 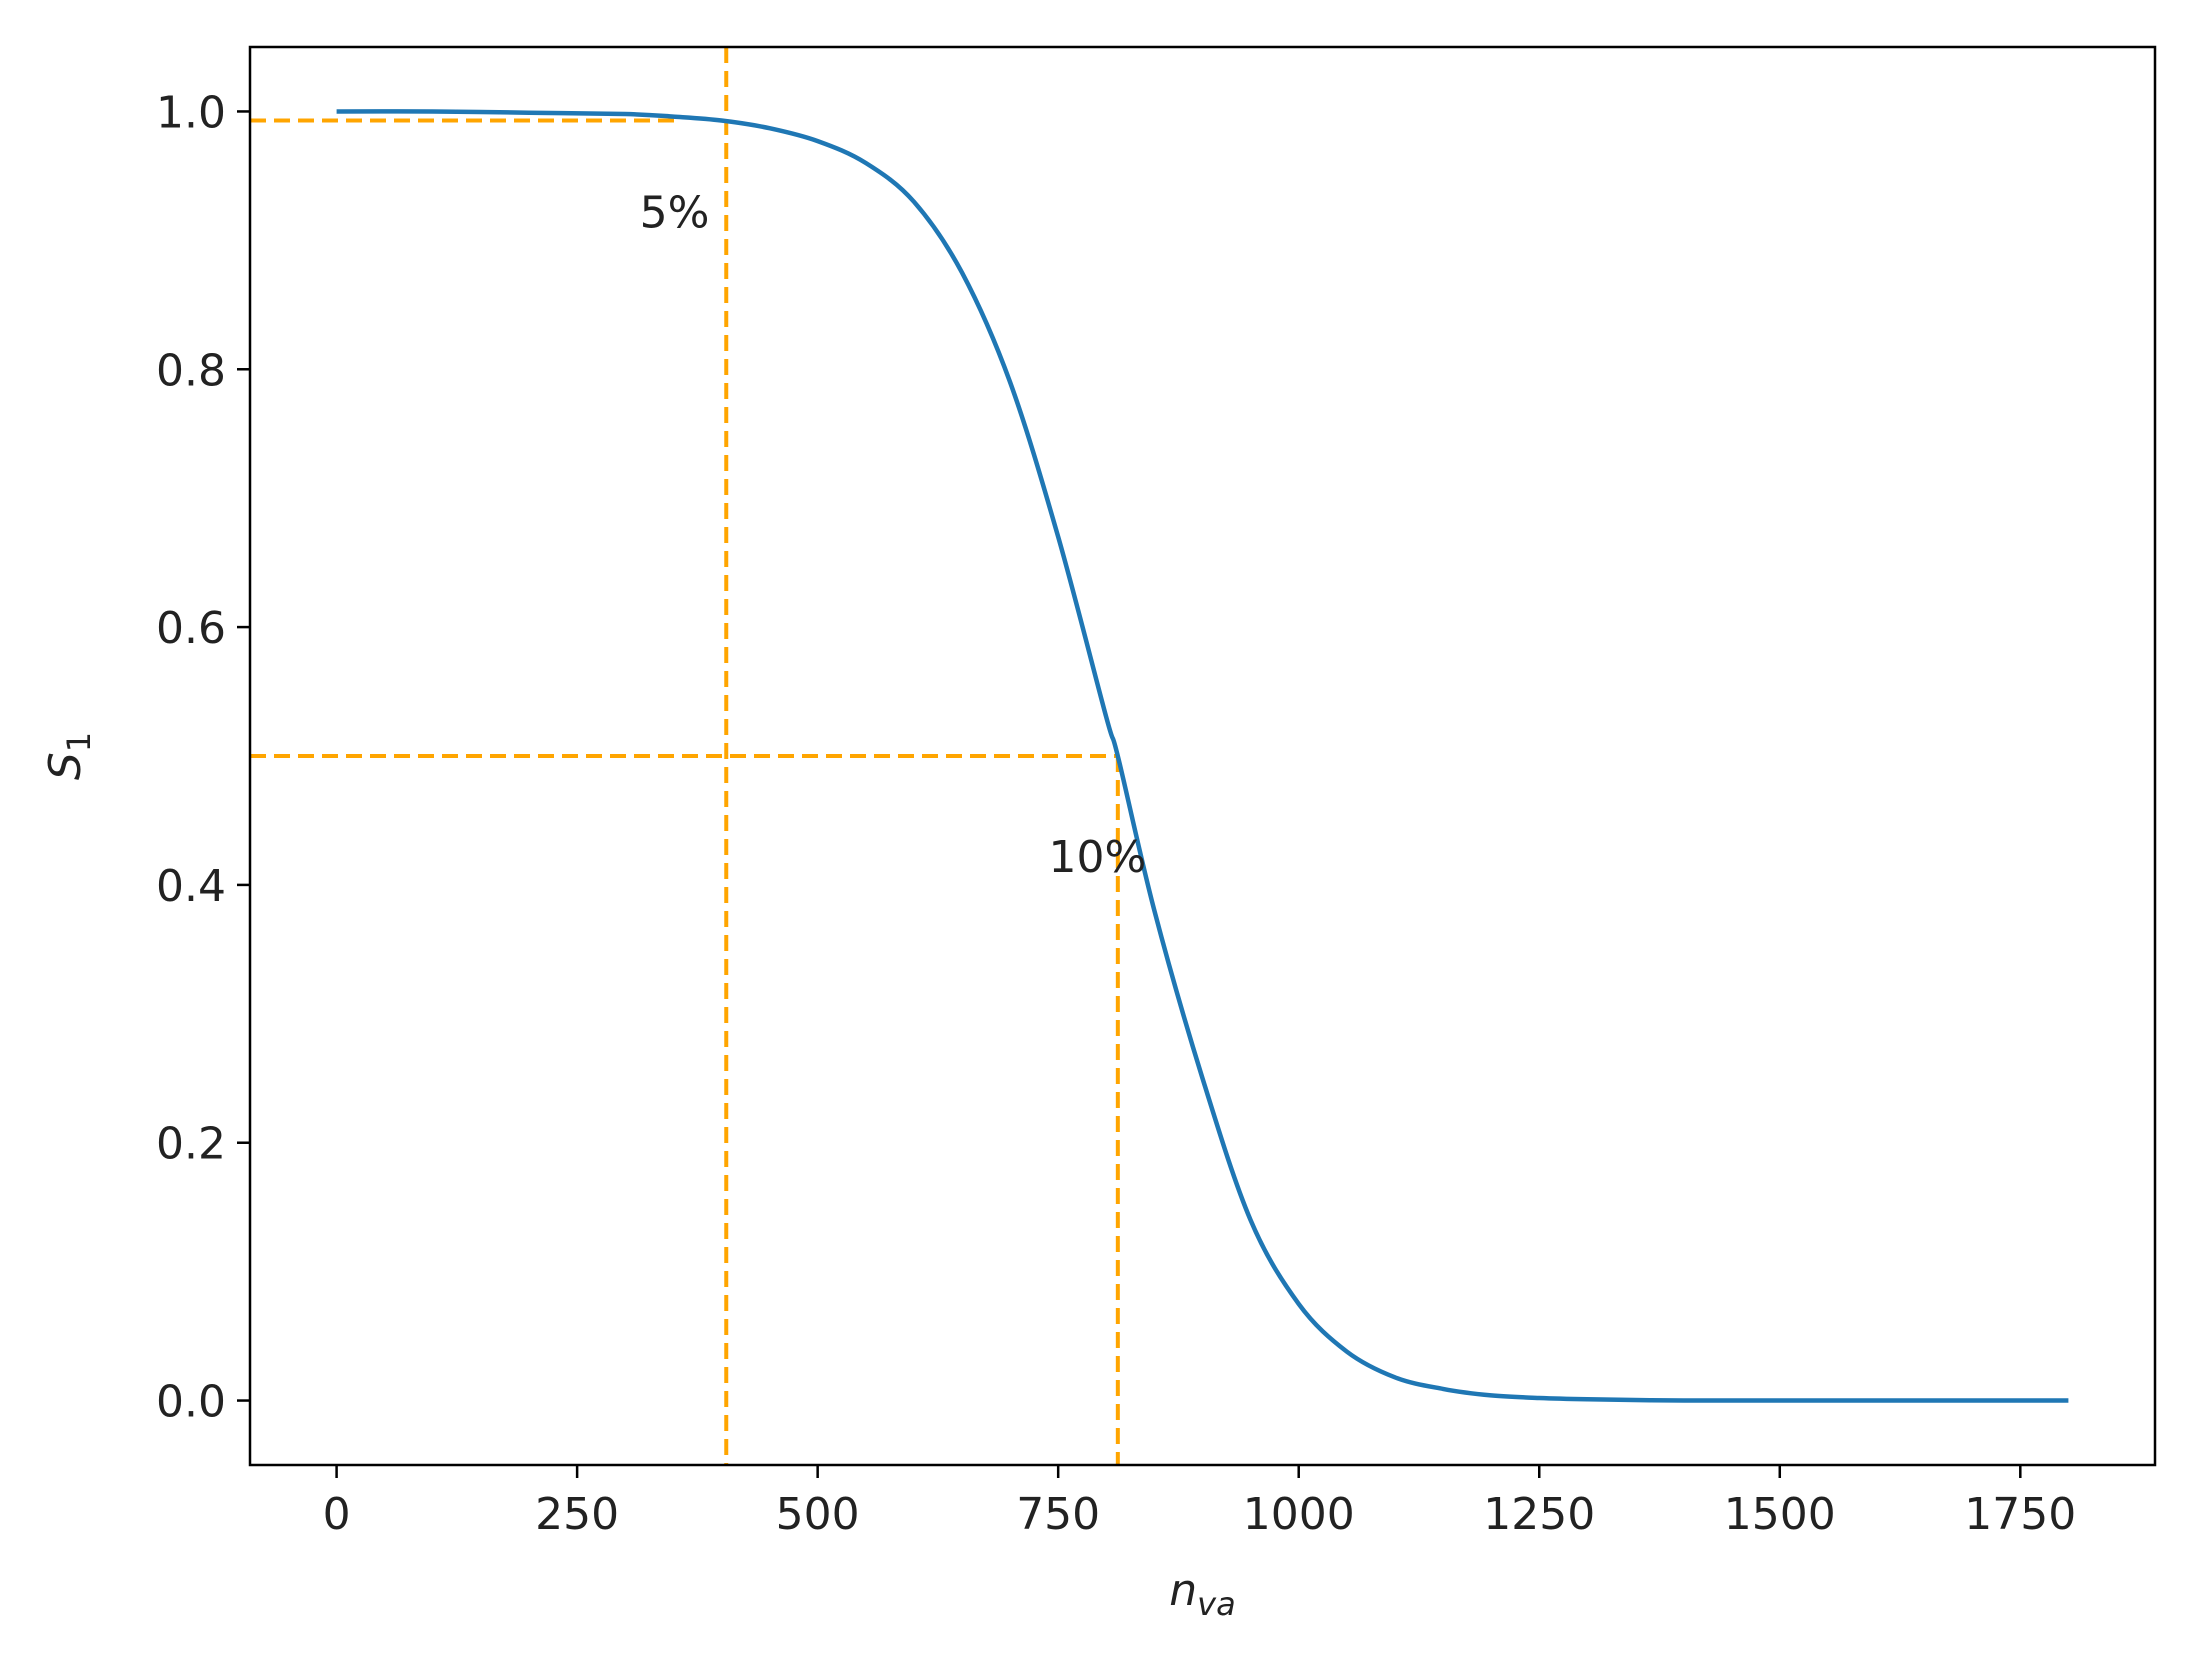 I want to click on x-tick-label: 1500, so click(x=1780, y=1514).